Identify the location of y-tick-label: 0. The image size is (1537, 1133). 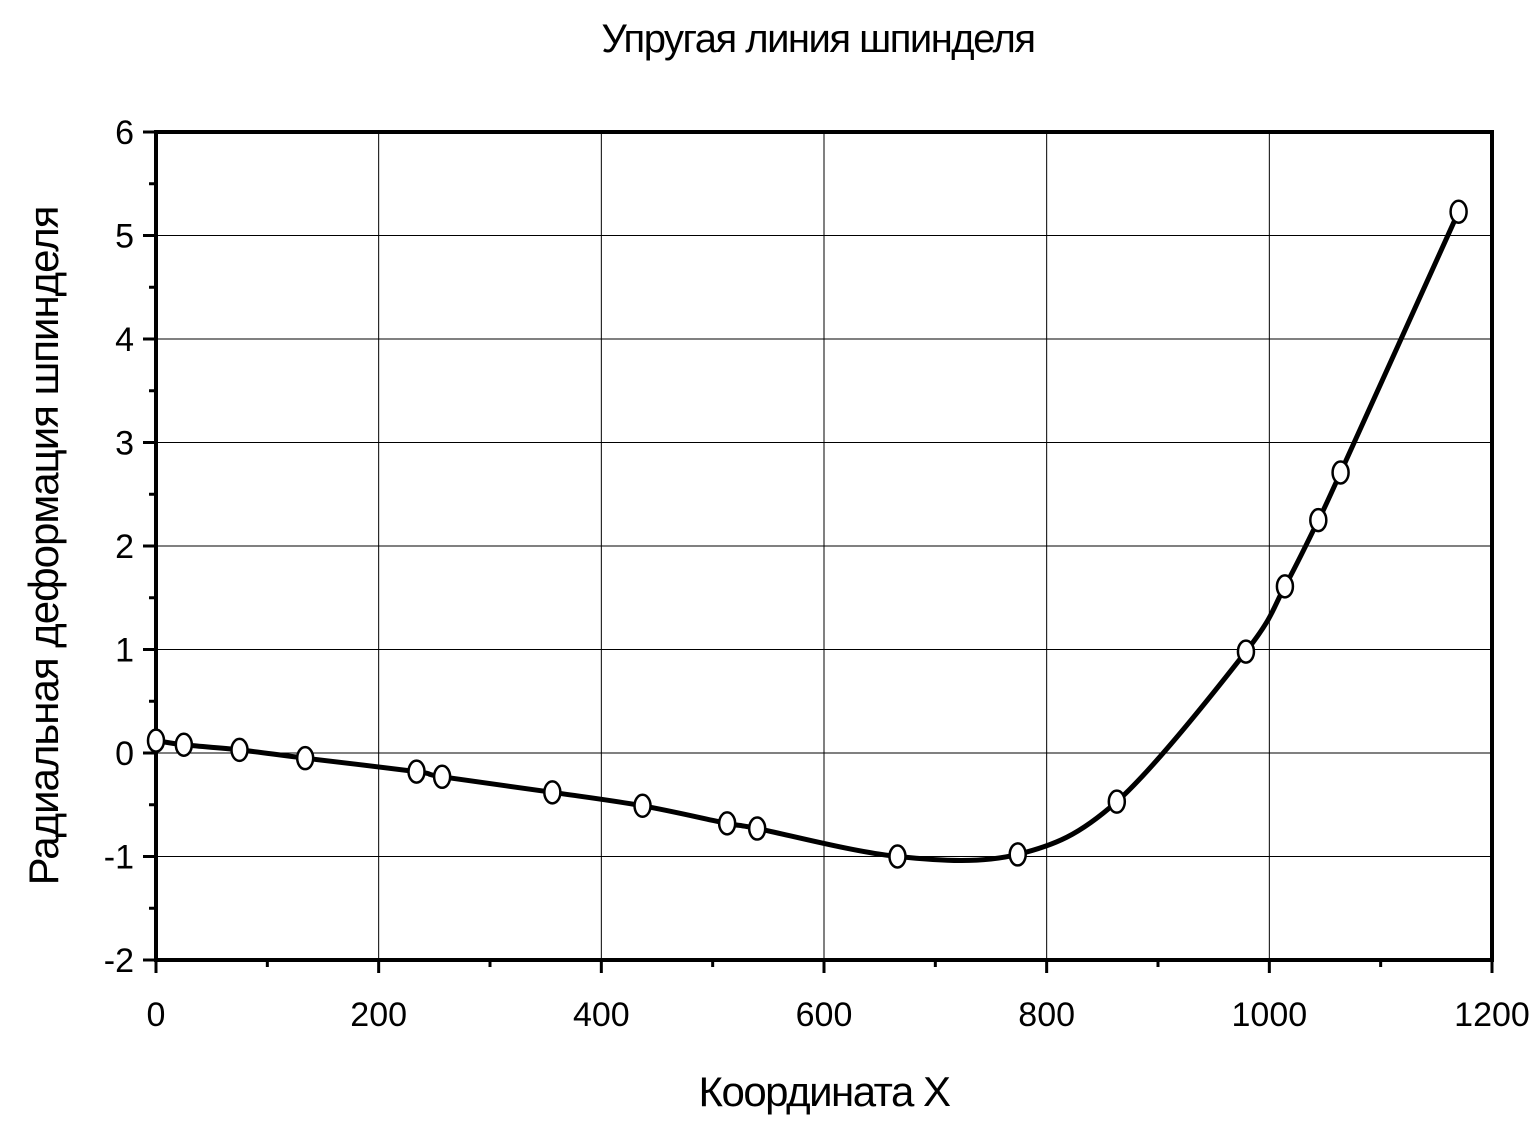
(124, 754).